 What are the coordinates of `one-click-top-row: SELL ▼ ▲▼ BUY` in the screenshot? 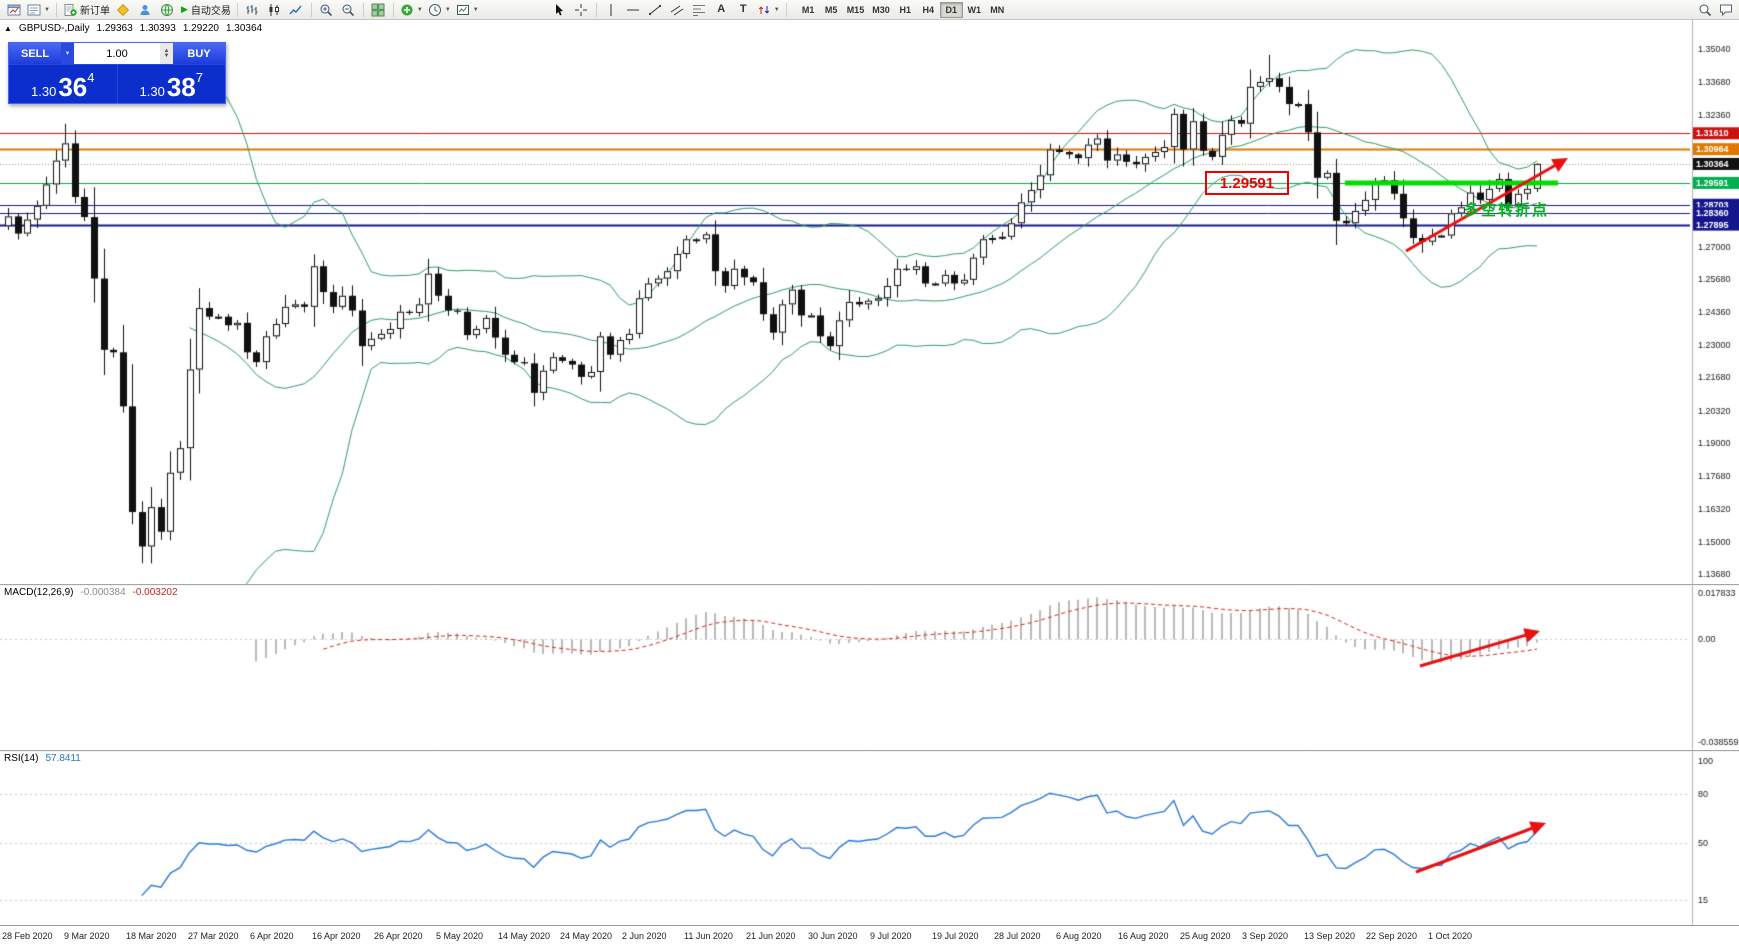 It's located at (117, 54).